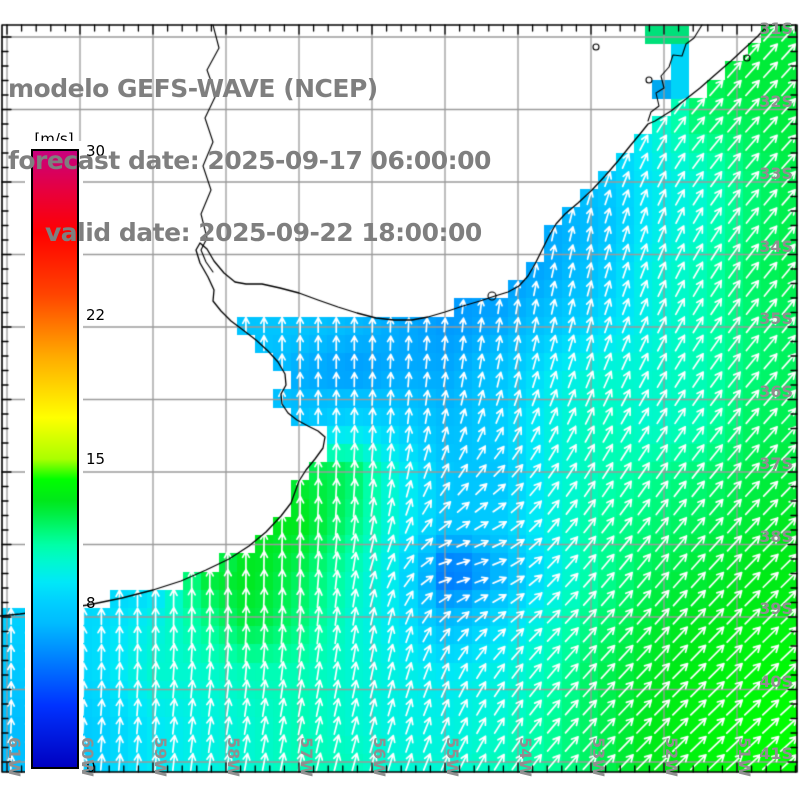 This screenshot has height=800, width=800. What do you see at coordinates (776, 753) in the screenshot?
I see `lat-label: 41S` at bounding box center [776, 753].